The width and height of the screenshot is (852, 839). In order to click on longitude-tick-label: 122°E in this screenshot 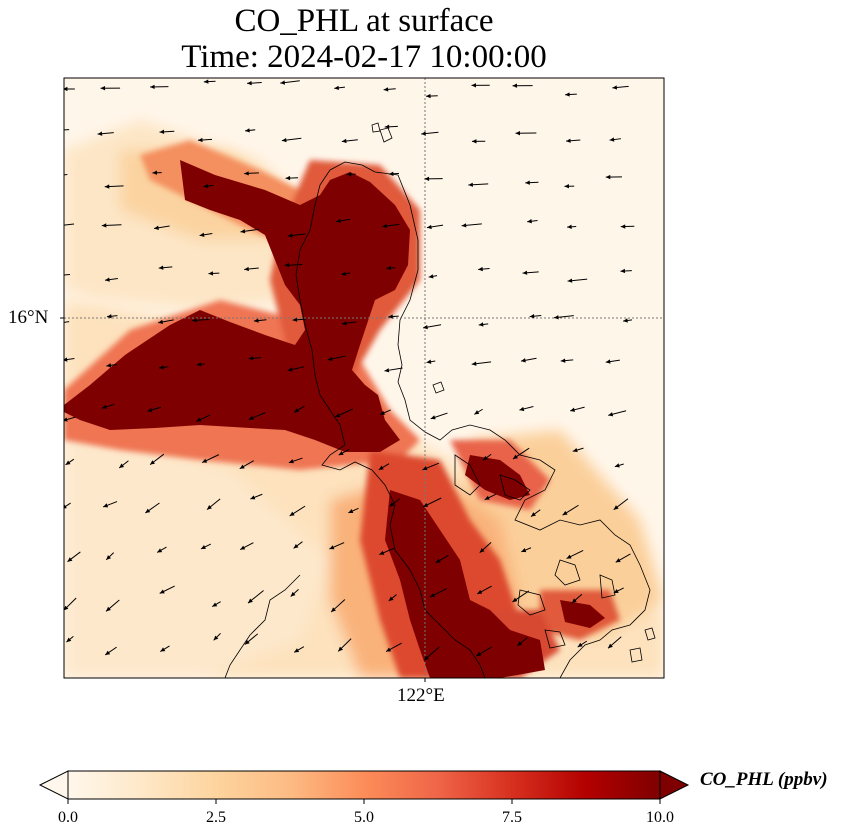, I will do `click(421, 695)`.